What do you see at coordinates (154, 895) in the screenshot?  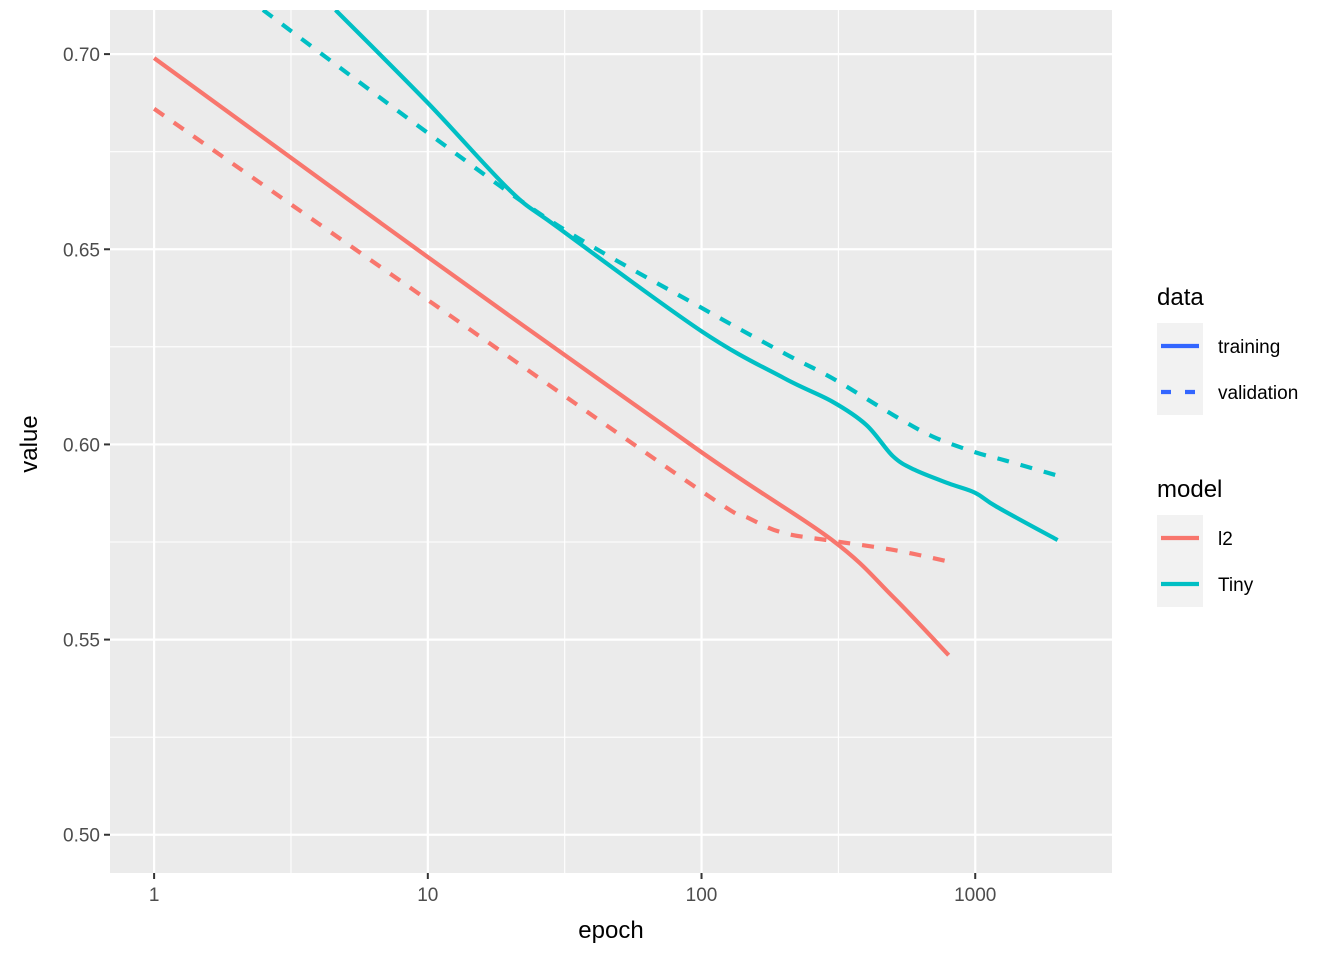 I see `x-tick-label: 1` at bounding box center [154, 895].